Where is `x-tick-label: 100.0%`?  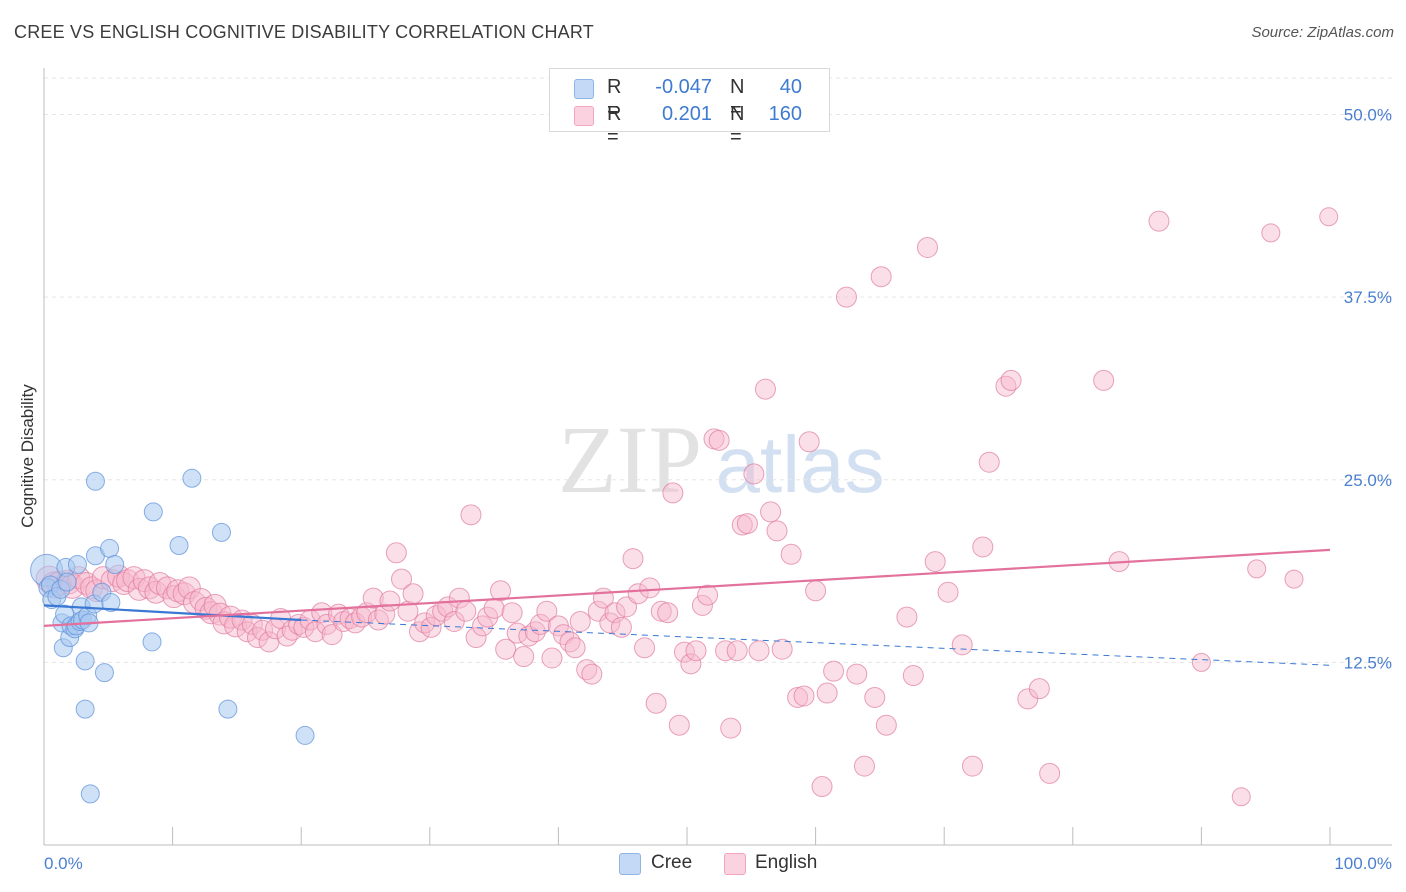
x-tick-label: 100.0% is located at coordinates (1363, 863).